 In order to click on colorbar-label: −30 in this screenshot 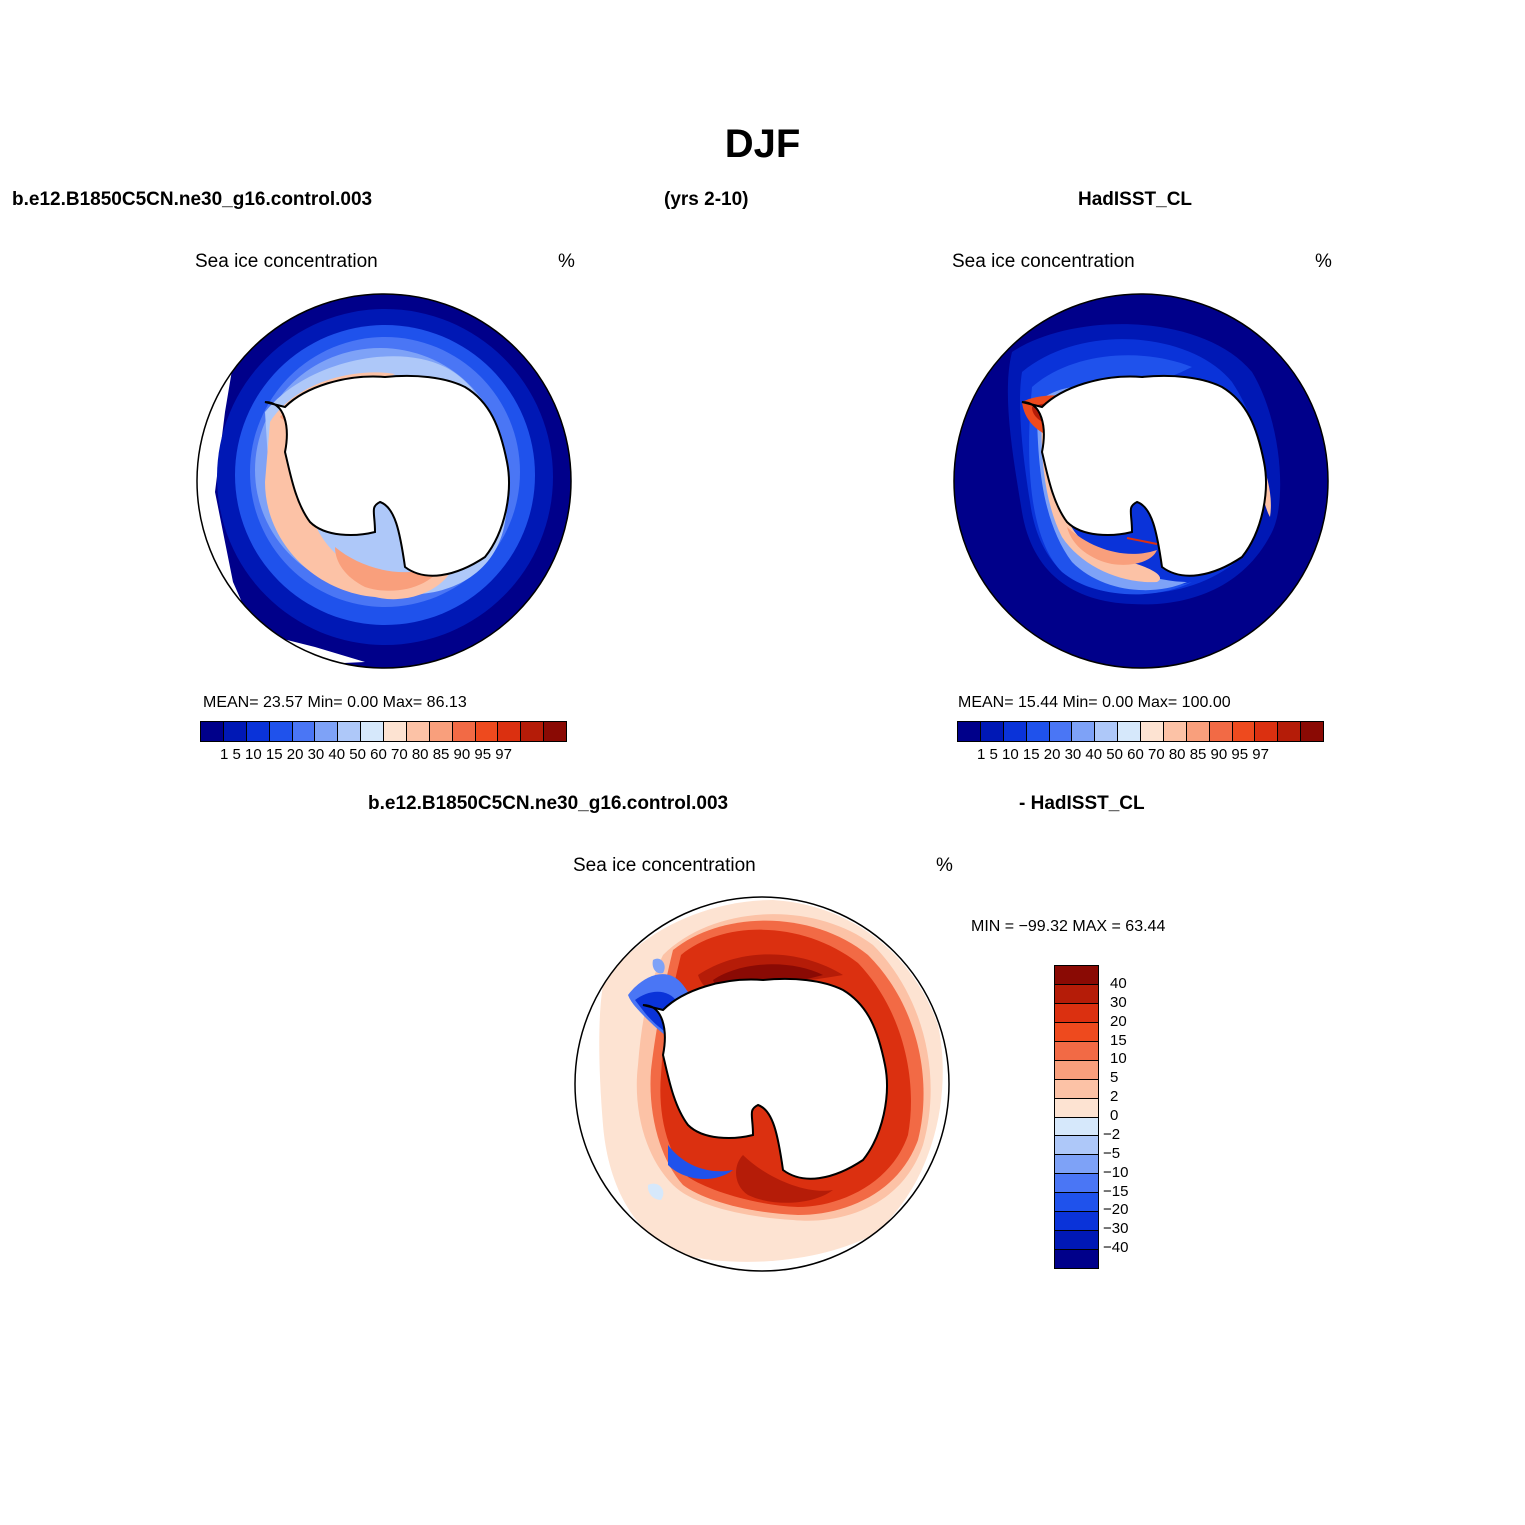, I will do `click(1116, 1229)`.